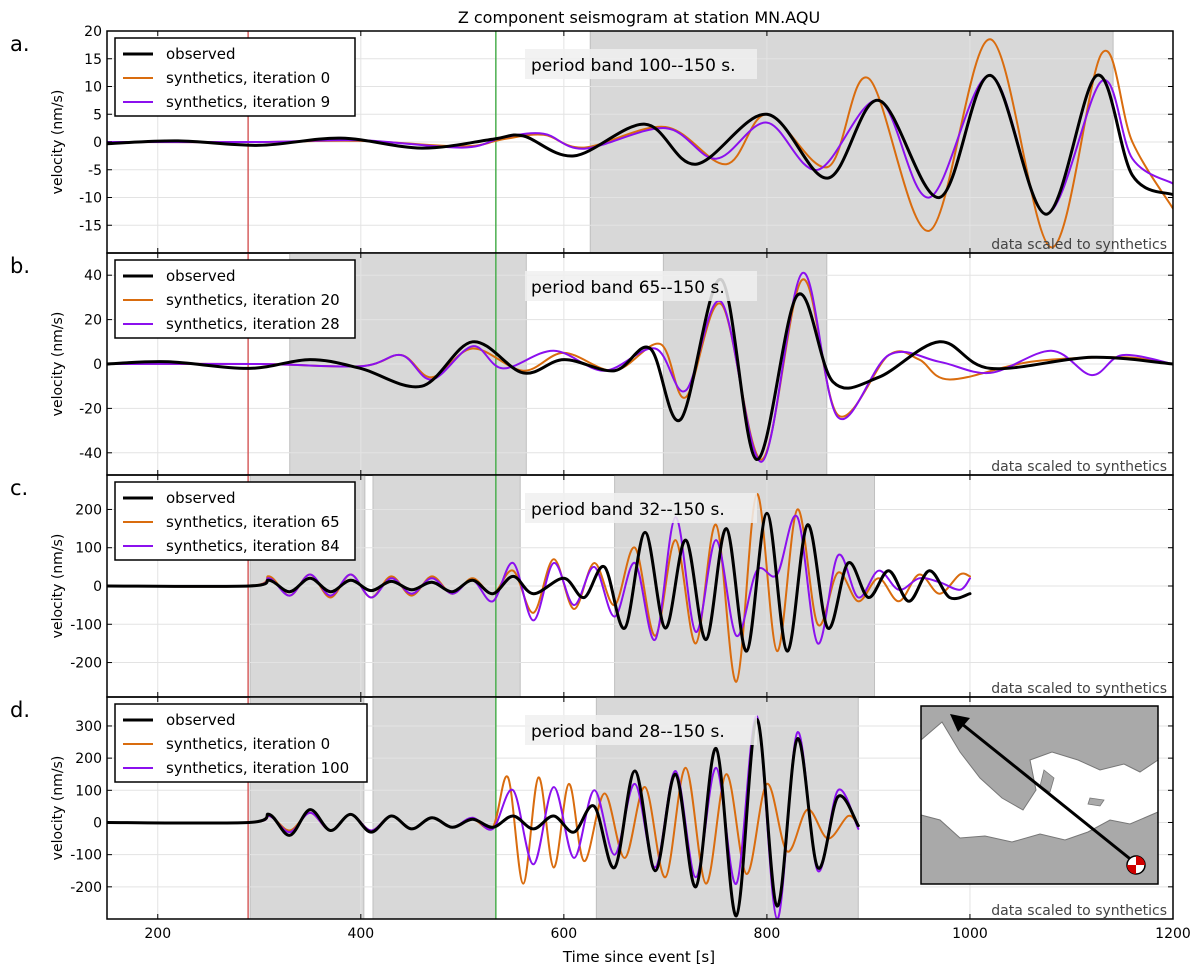  I want to click on inset-sea, so click(1039, 782).